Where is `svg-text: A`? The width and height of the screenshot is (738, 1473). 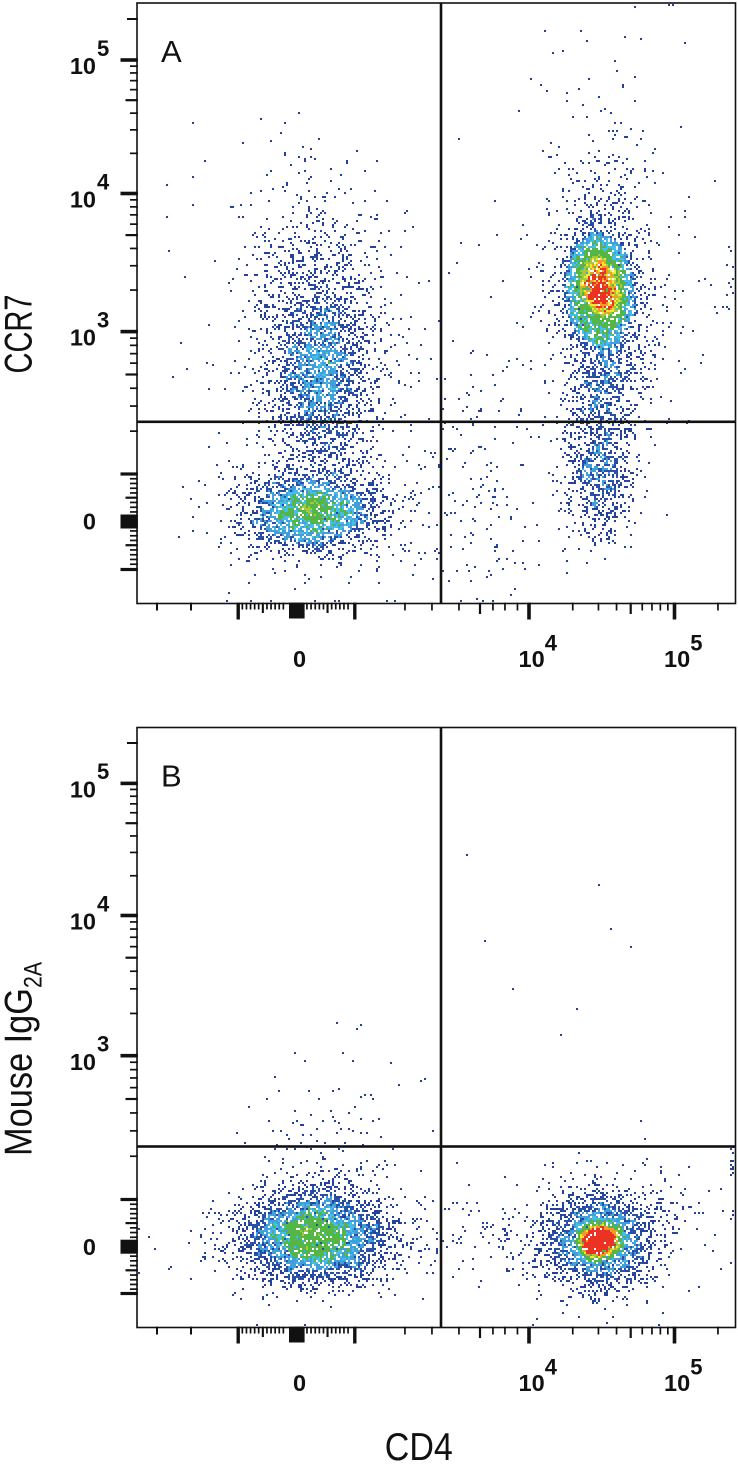
svg-text: A is located at coordinates (171, 51).